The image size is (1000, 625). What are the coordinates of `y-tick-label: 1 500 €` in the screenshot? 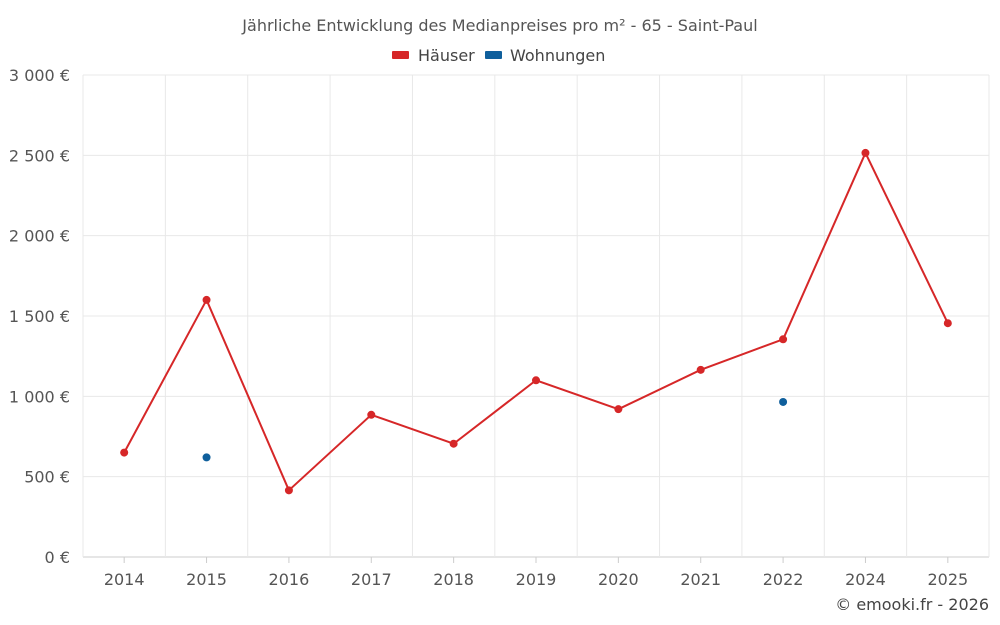 It's located at (39, 316).